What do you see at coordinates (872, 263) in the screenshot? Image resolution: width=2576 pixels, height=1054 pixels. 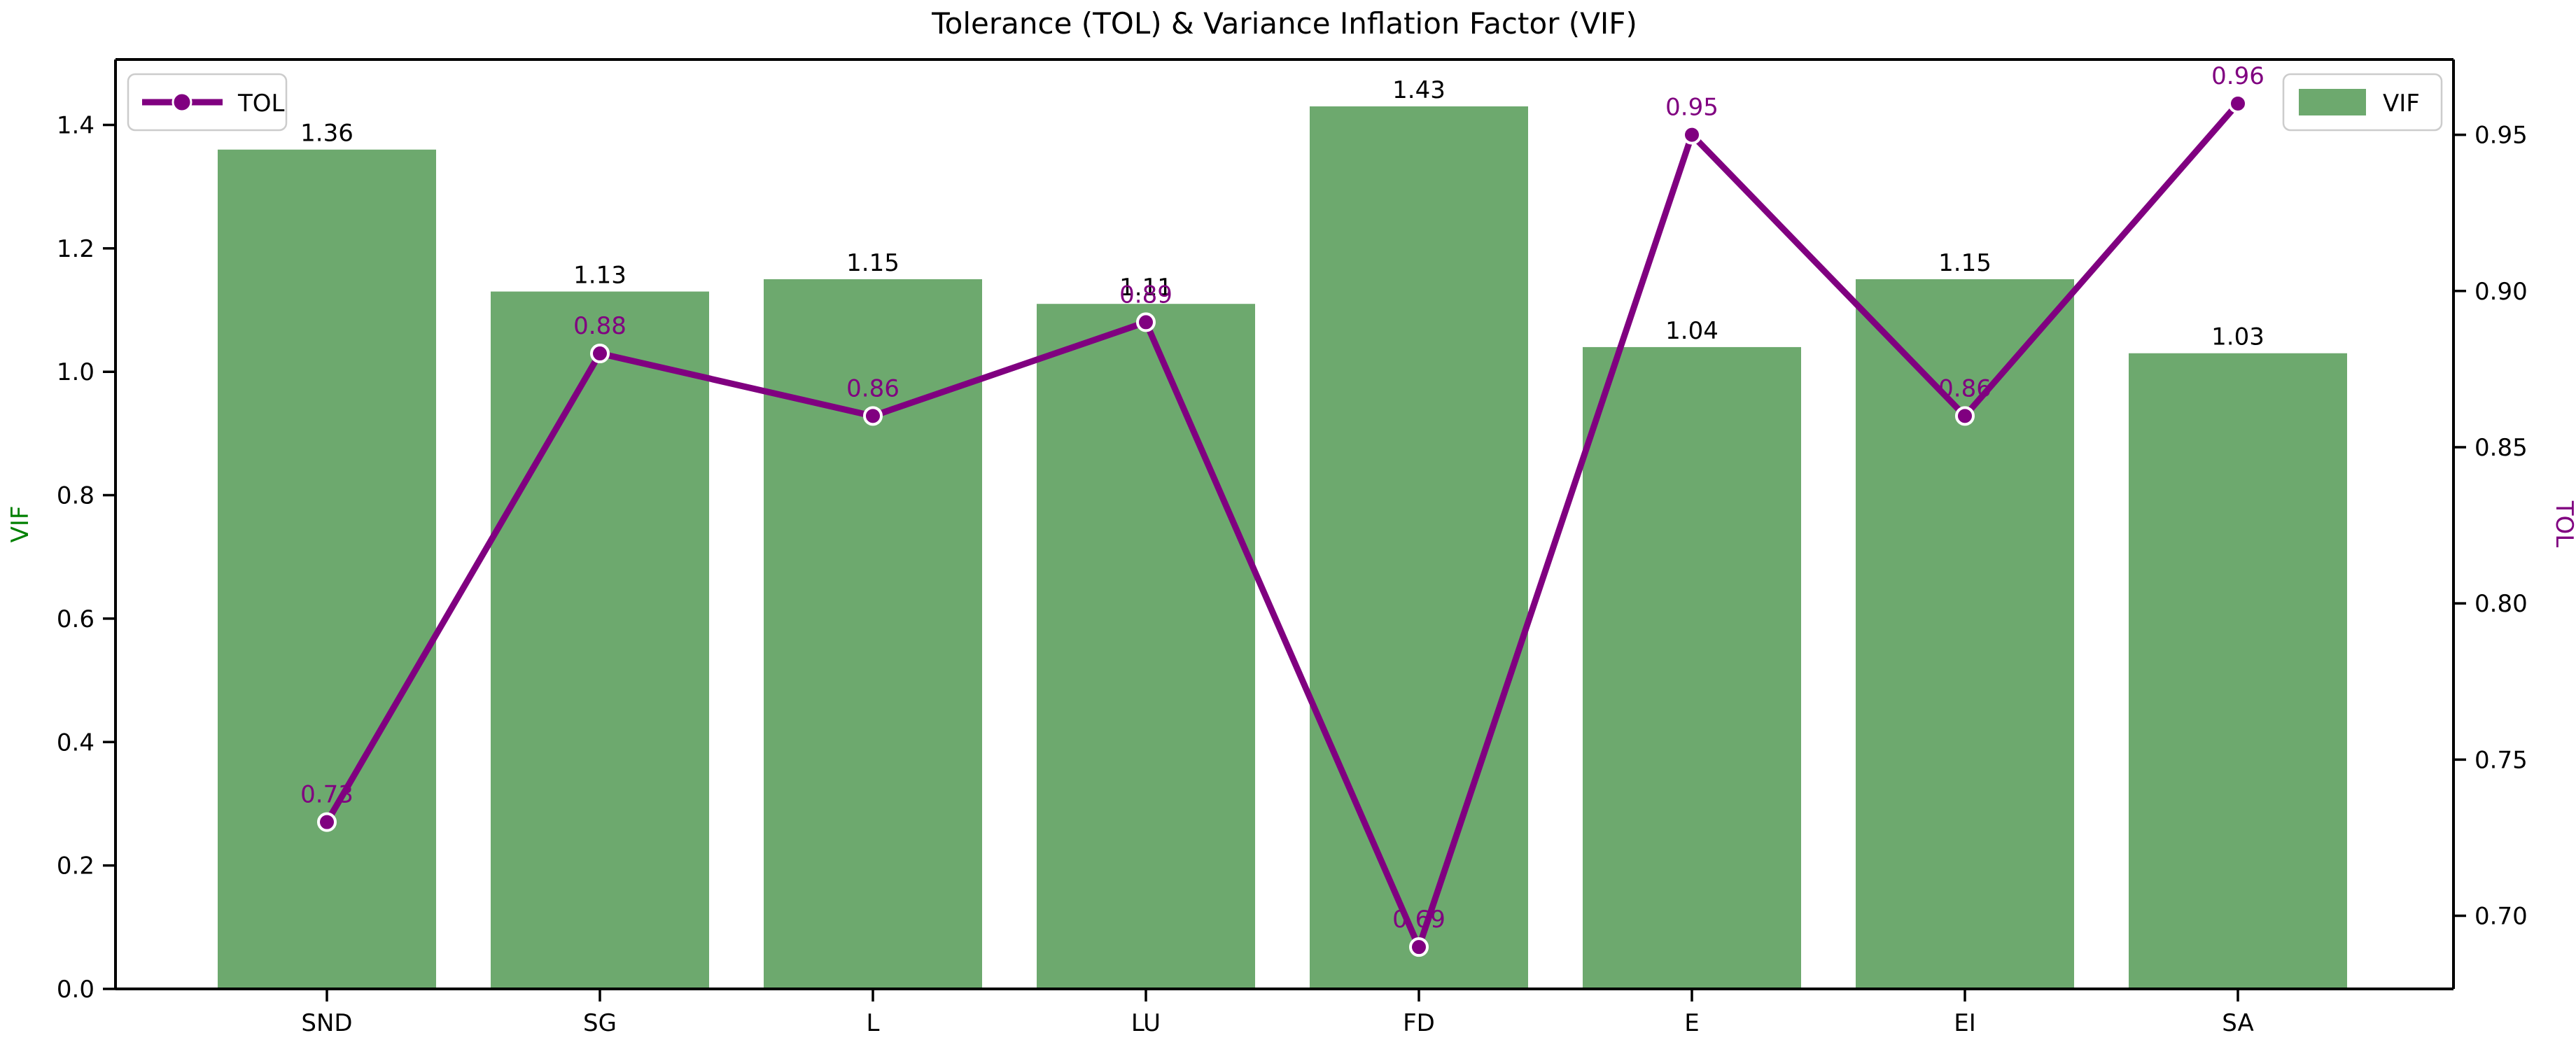 I see `bar-value-label-L: 1.15` at bounding box center [872, 263].